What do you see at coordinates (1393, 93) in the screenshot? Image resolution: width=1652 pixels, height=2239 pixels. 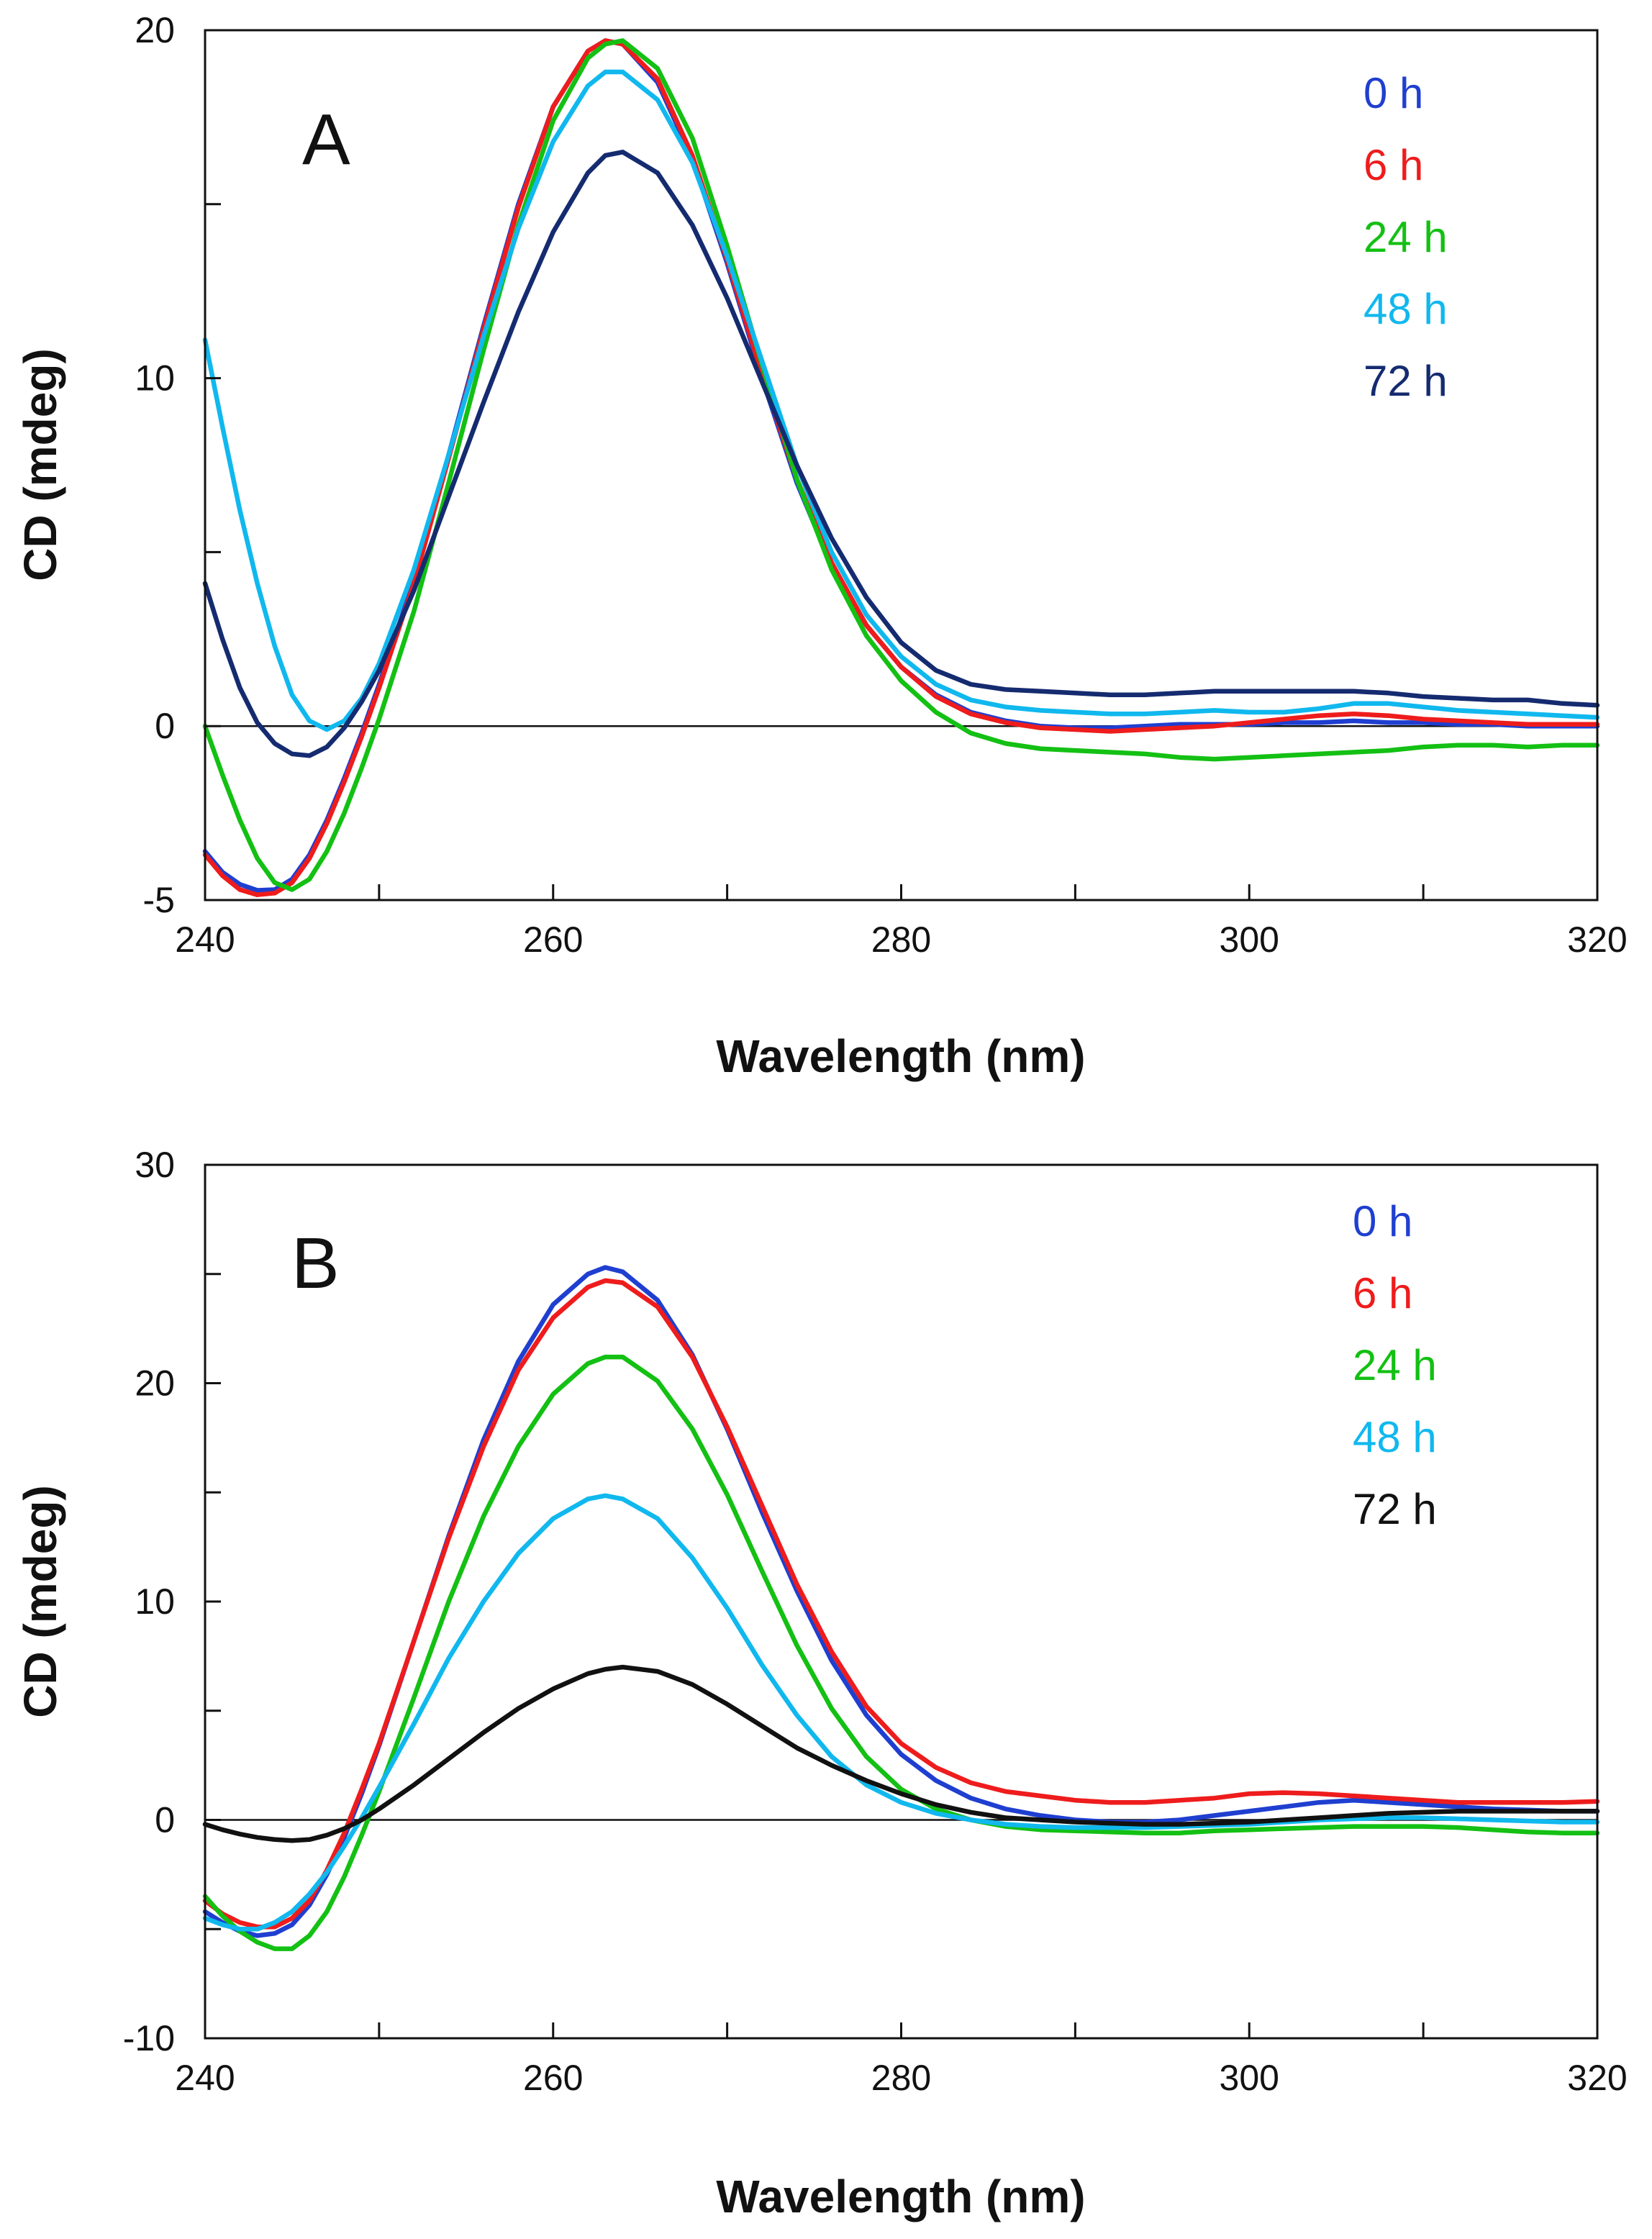 I see `panel-a-legend-item: 0 h` at bounding box center [1393, 93].